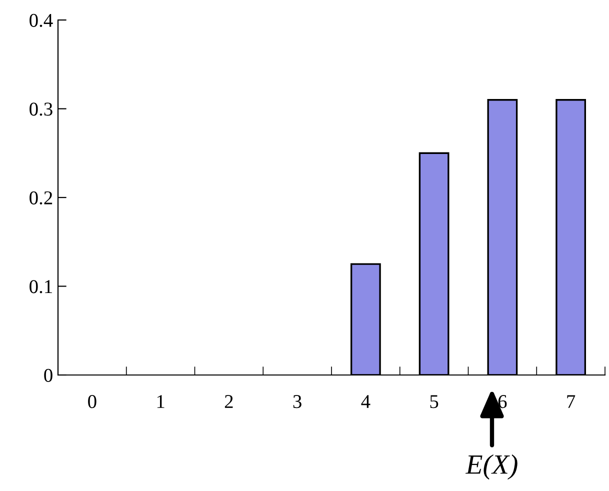  What do you see at coordinates (41, 21) in the screenshot?
I see `y-tick-label: 0.4` at bounding box center [41, 21].